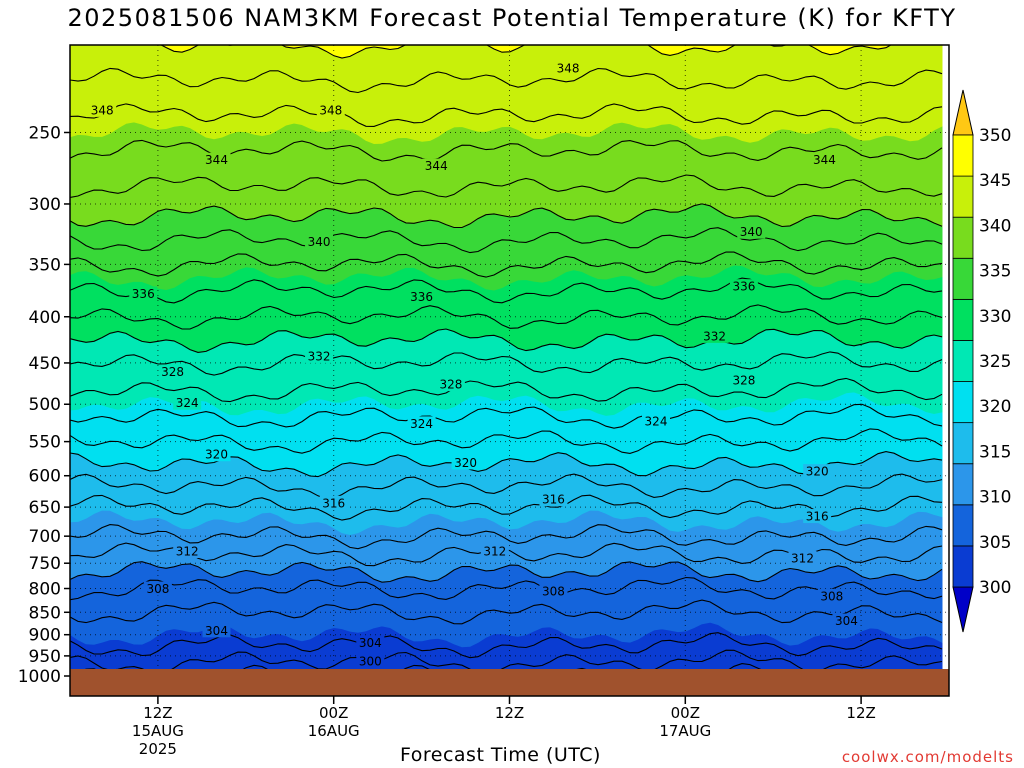 This screenshot has height=768, width=1024. Describe the element at coordinates (45, 443) in the screenshot. I see `y-tick-label: 550` at that location.